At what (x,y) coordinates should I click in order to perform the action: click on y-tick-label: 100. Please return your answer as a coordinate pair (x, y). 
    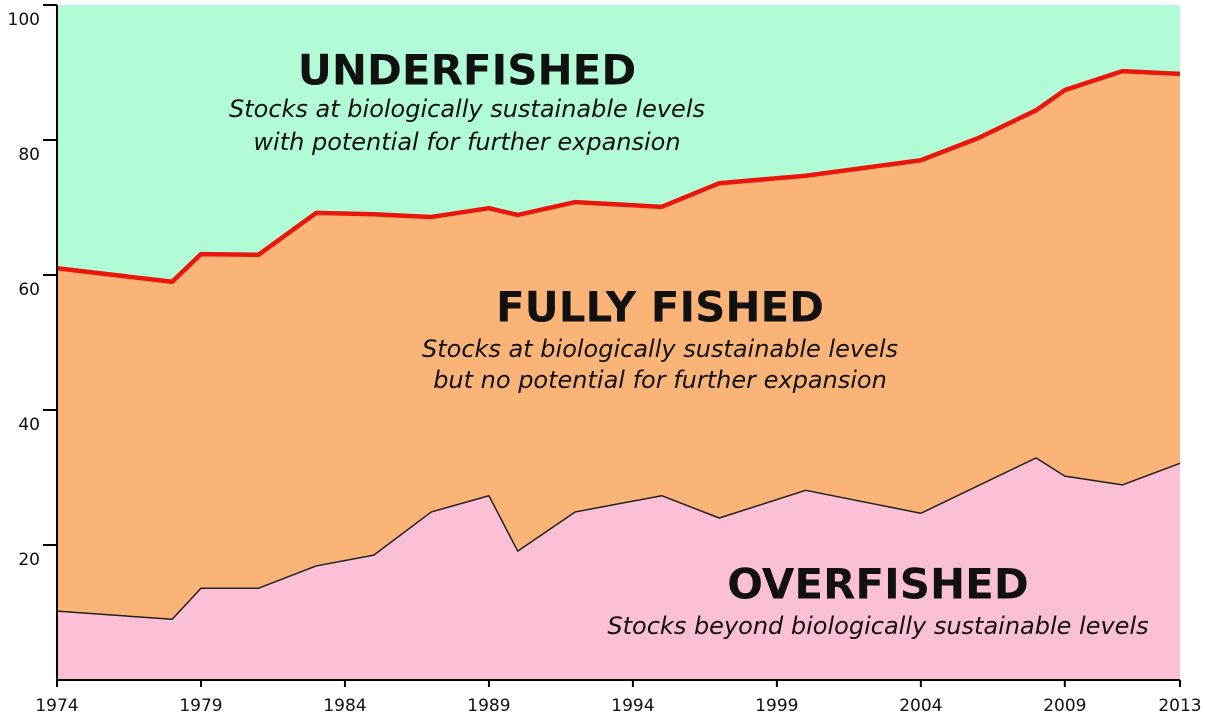
    Looking at the image, I should click on (24, 20).